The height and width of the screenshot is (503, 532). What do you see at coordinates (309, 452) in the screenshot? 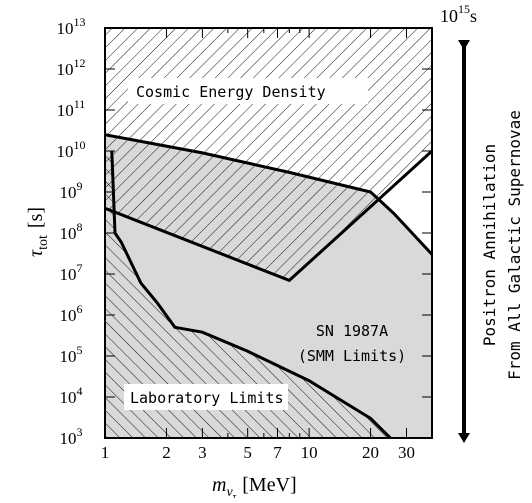
I see `x-tick-label: 10` at bounding box center [309, 452].